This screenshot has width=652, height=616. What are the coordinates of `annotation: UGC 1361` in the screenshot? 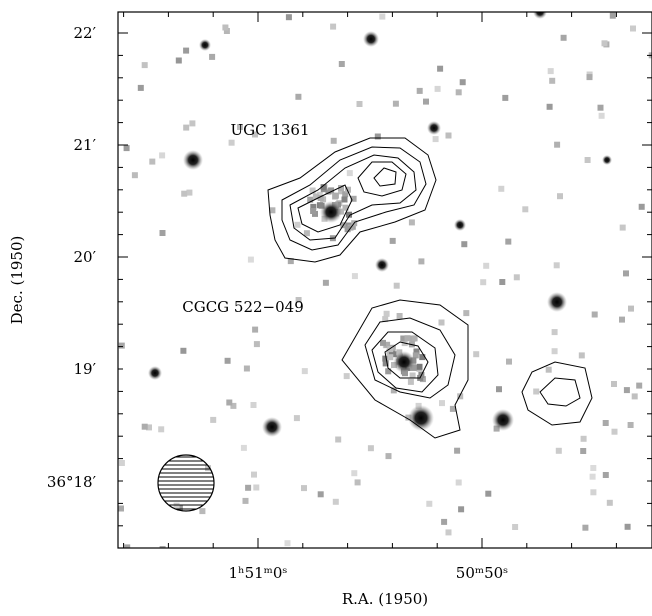 It's located at (269, 130).